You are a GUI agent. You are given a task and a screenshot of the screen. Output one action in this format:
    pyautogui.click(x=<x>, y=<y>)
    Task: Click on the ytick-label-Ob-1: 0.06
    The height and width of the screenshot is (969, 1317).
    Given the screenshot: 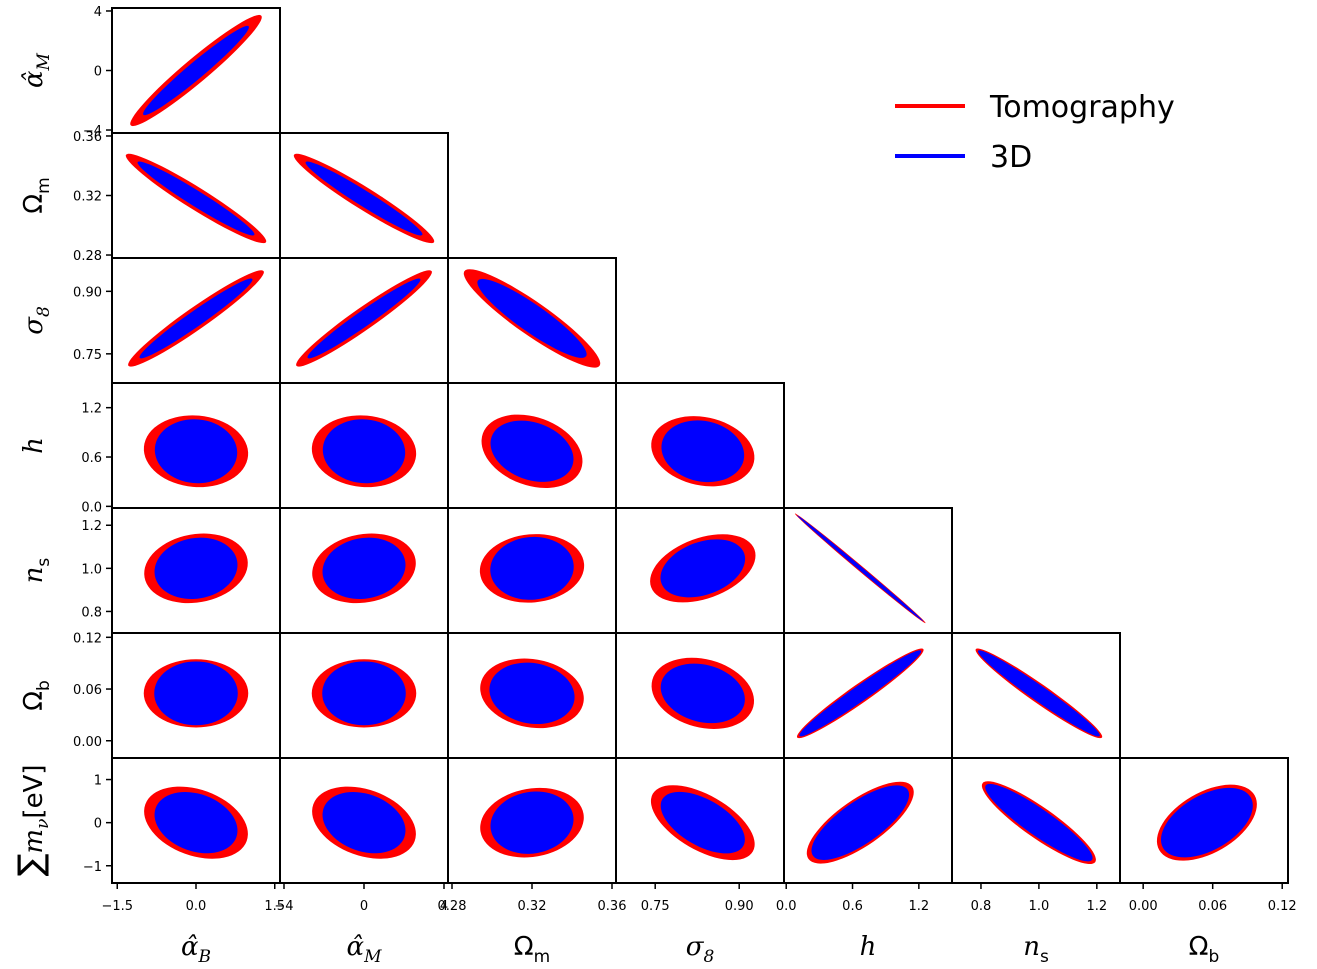 What is the action you would take?
    pyautogui.click(x=87, y=690)
    